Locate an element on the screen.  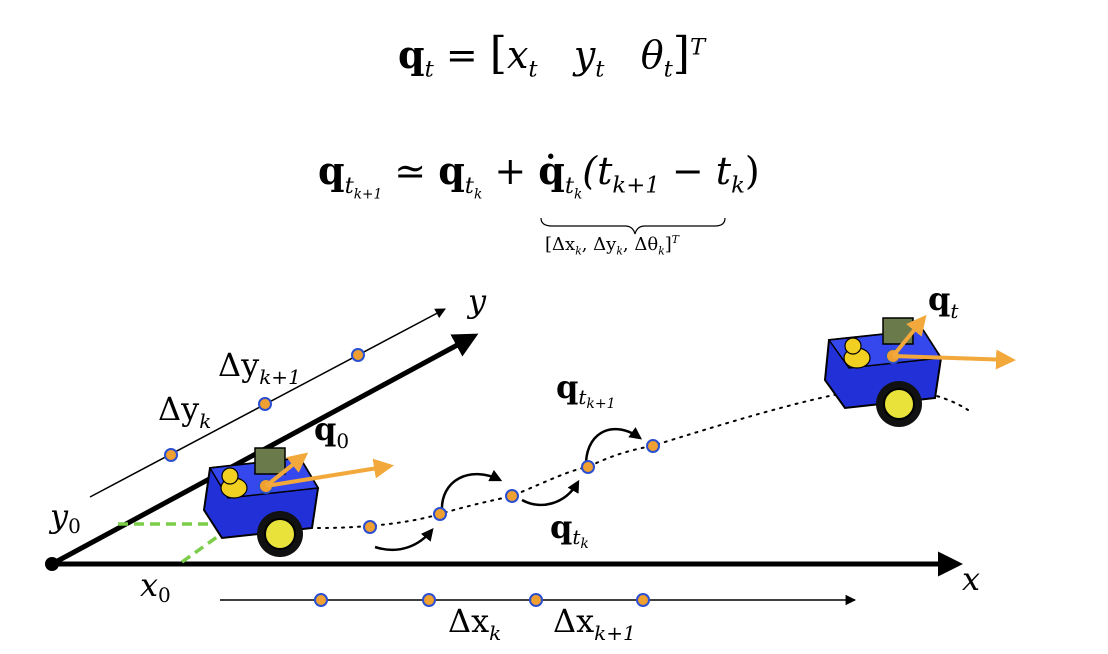
robot-sensor is located at coordinates (270, 461).